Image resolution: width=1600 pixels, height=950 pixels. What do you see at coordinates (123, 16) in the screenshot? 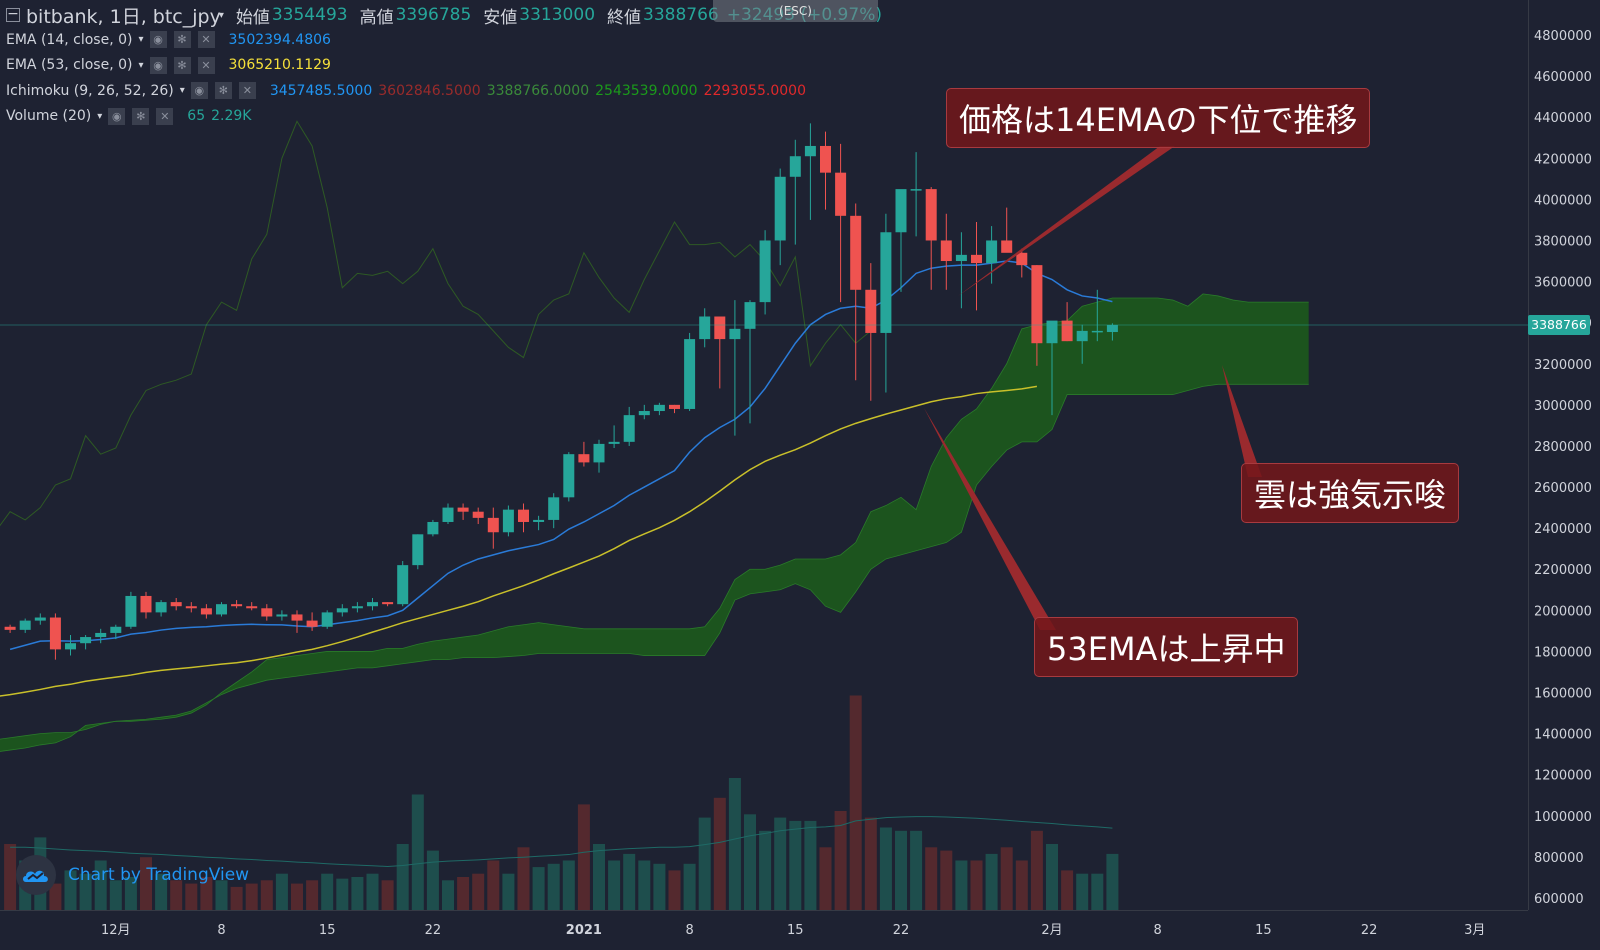
I see `symbol-title: bitbank, 1日, btc_jpy` at bounding box center [123, 16].